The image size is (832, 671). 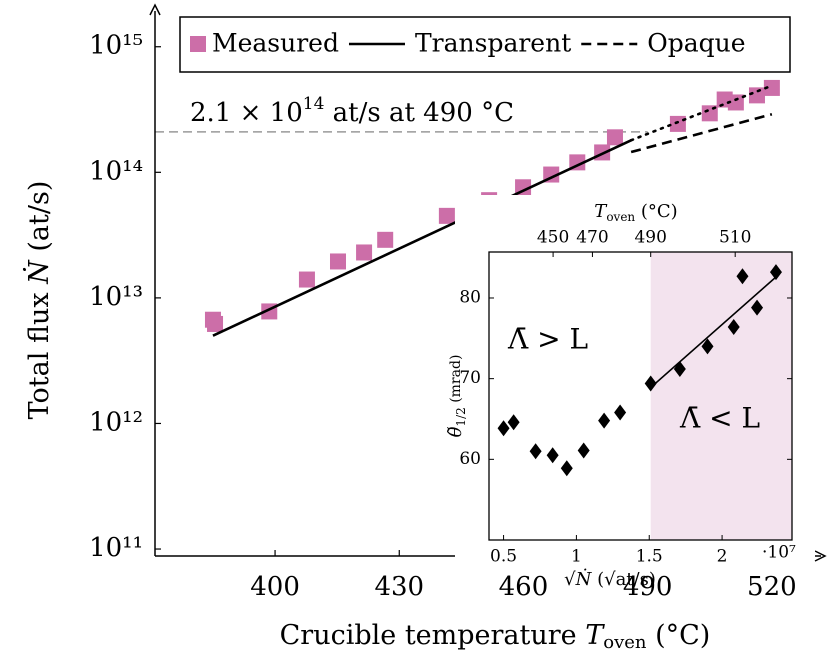 I want to click on y-axis-arrow, so click(x=155, y=9).